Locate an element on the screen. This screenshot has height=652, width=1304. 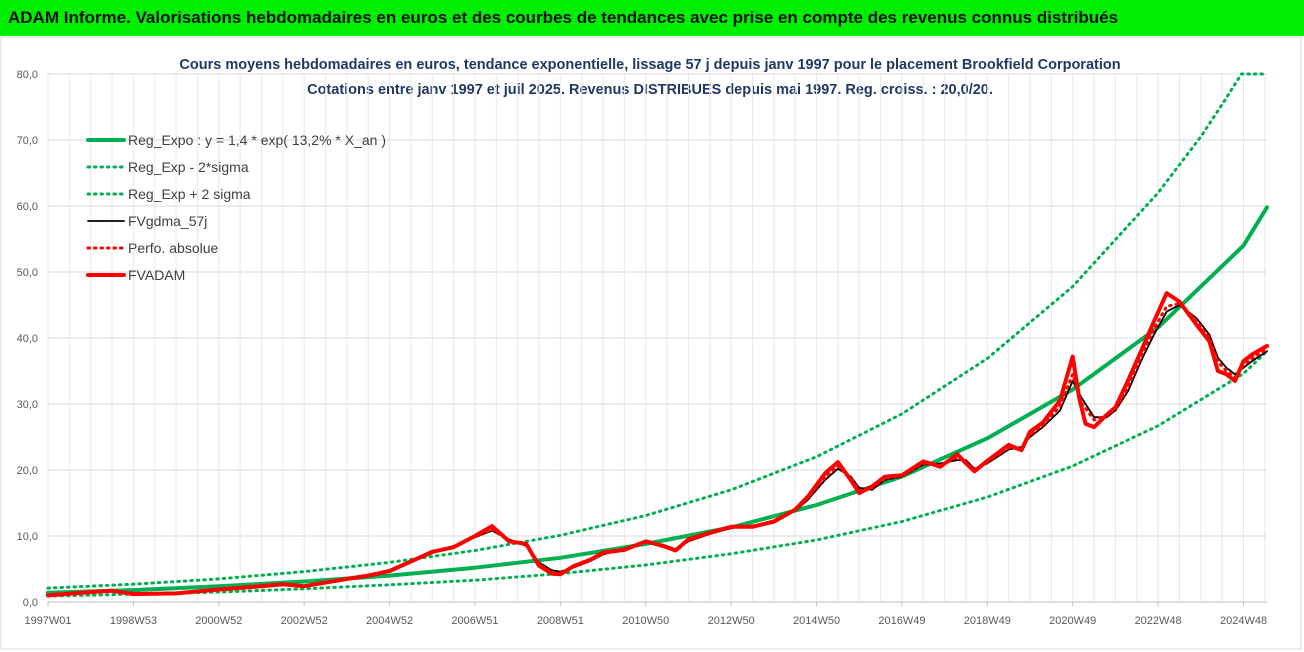
x-tick-label: 2002W52 is located at coordinates (304, 621).